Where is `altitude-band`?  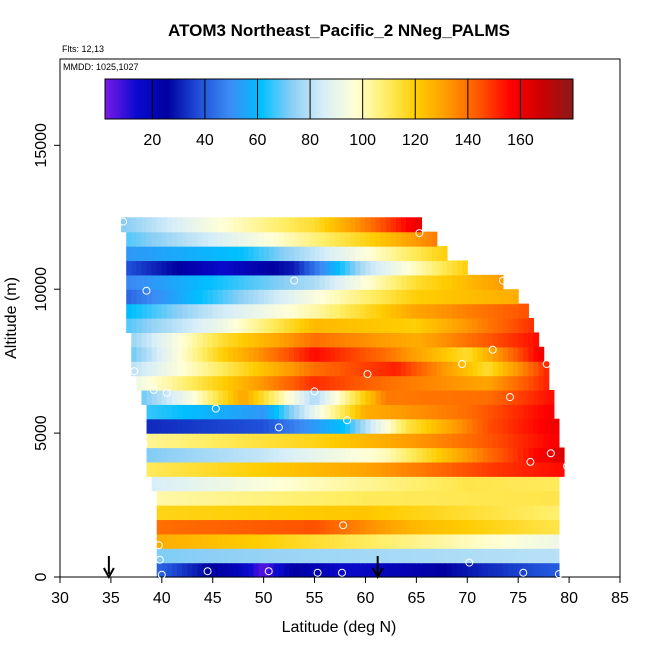
altitude-band is located at coordinates (287, 254).